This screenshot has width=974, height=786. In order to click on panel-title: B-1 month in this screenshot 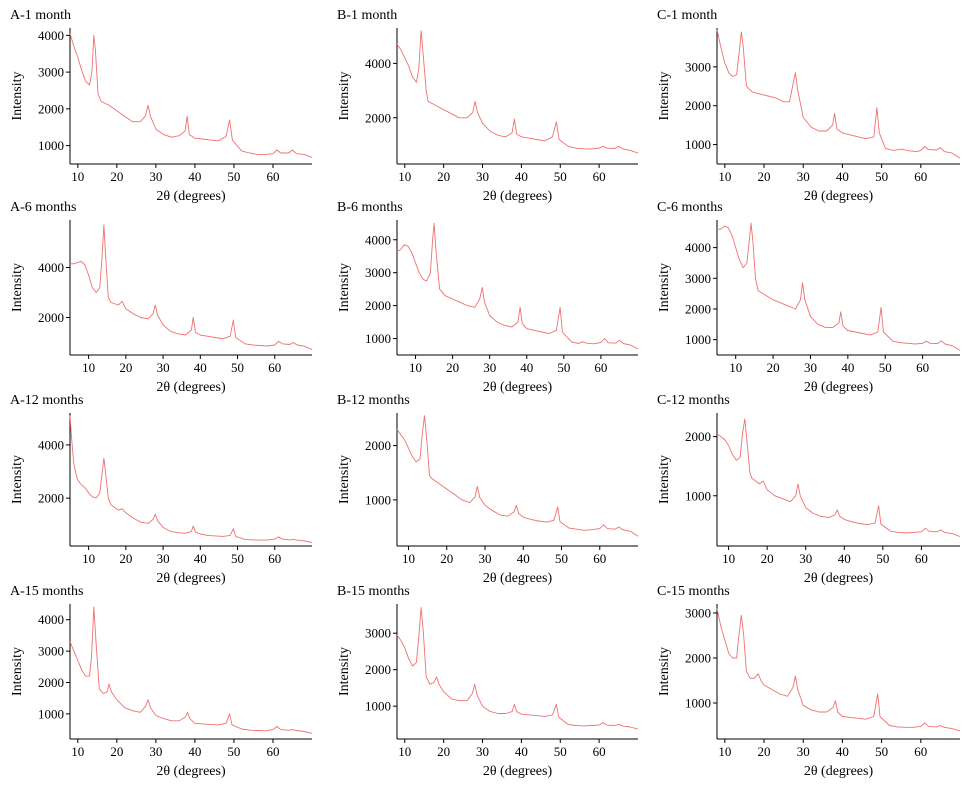, I will do `click(367, 15)`.